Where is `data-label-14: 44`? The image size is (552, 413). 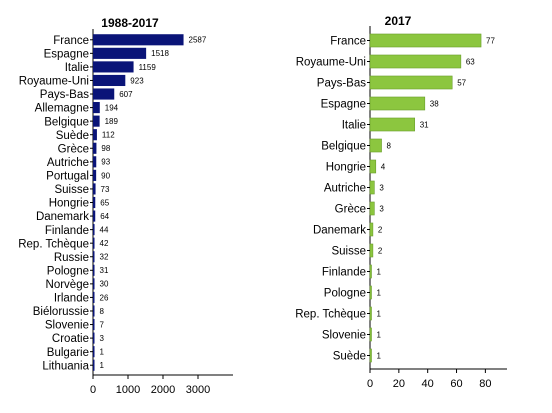
data-label-14: 44 is located at coordinates (104, 230).